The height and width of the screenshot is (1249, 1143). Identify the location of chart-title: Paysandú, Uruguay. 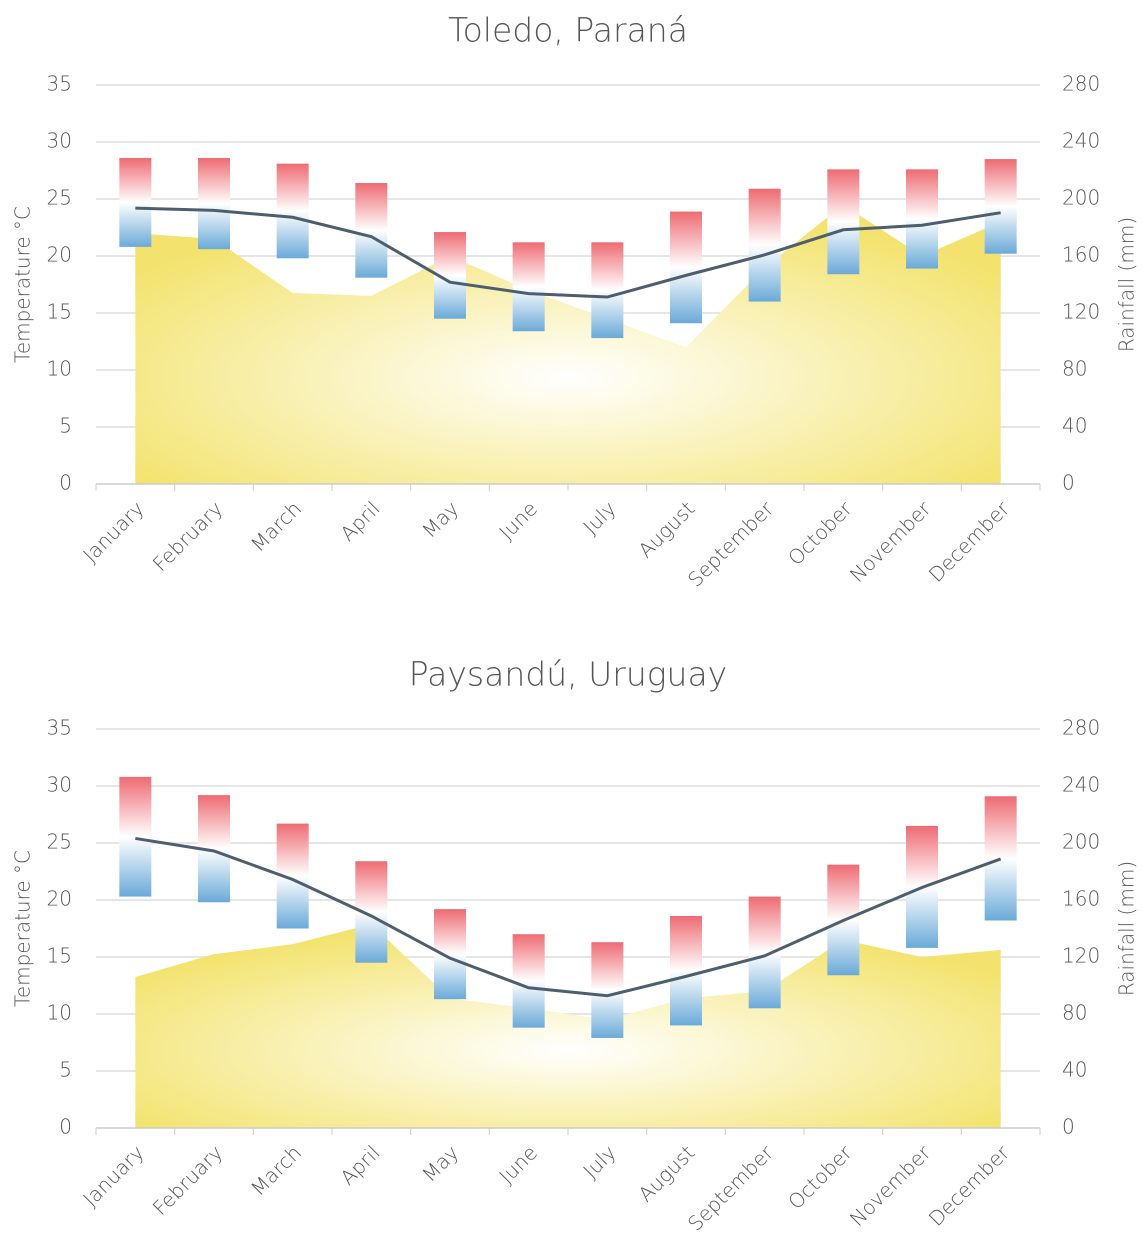
(568, 674).